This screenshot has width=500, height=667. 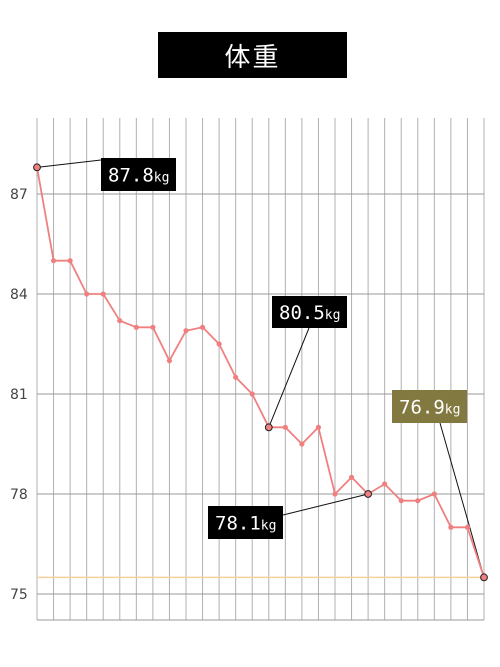 I want to click on y-tick-label: 84, so click(x=19, y=295).